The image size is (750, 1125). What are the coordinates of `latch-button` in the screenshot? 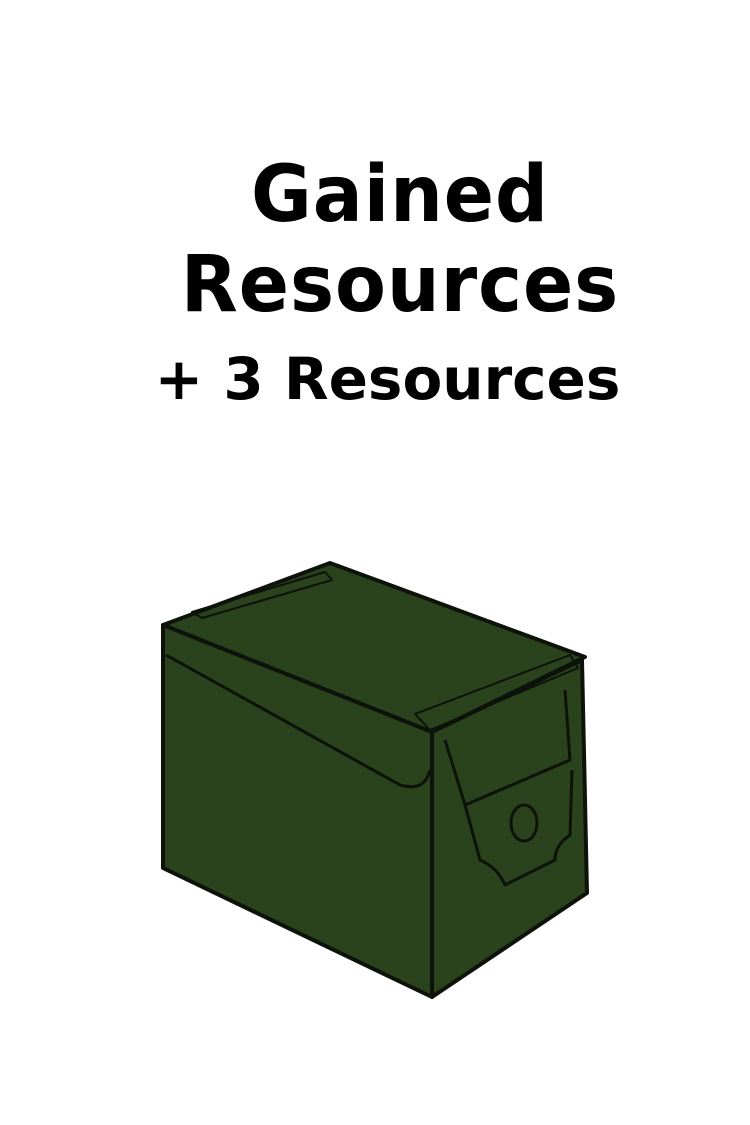 It's located at (524, 823).